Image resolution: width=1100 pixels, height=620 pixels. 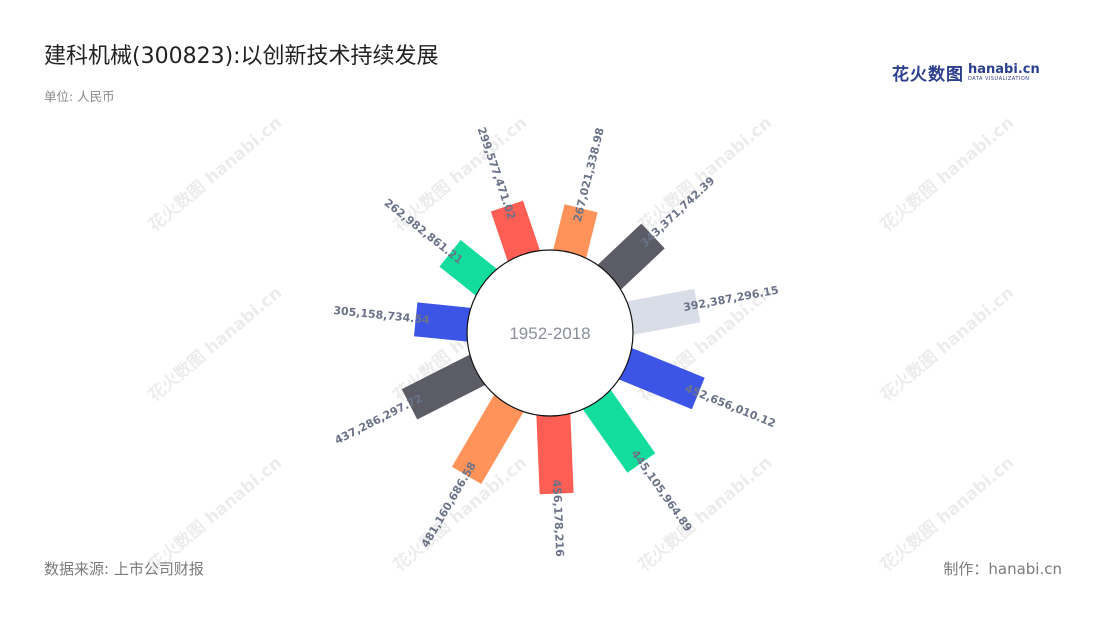 I want to click on center-circle, so click(x=550, y=333).